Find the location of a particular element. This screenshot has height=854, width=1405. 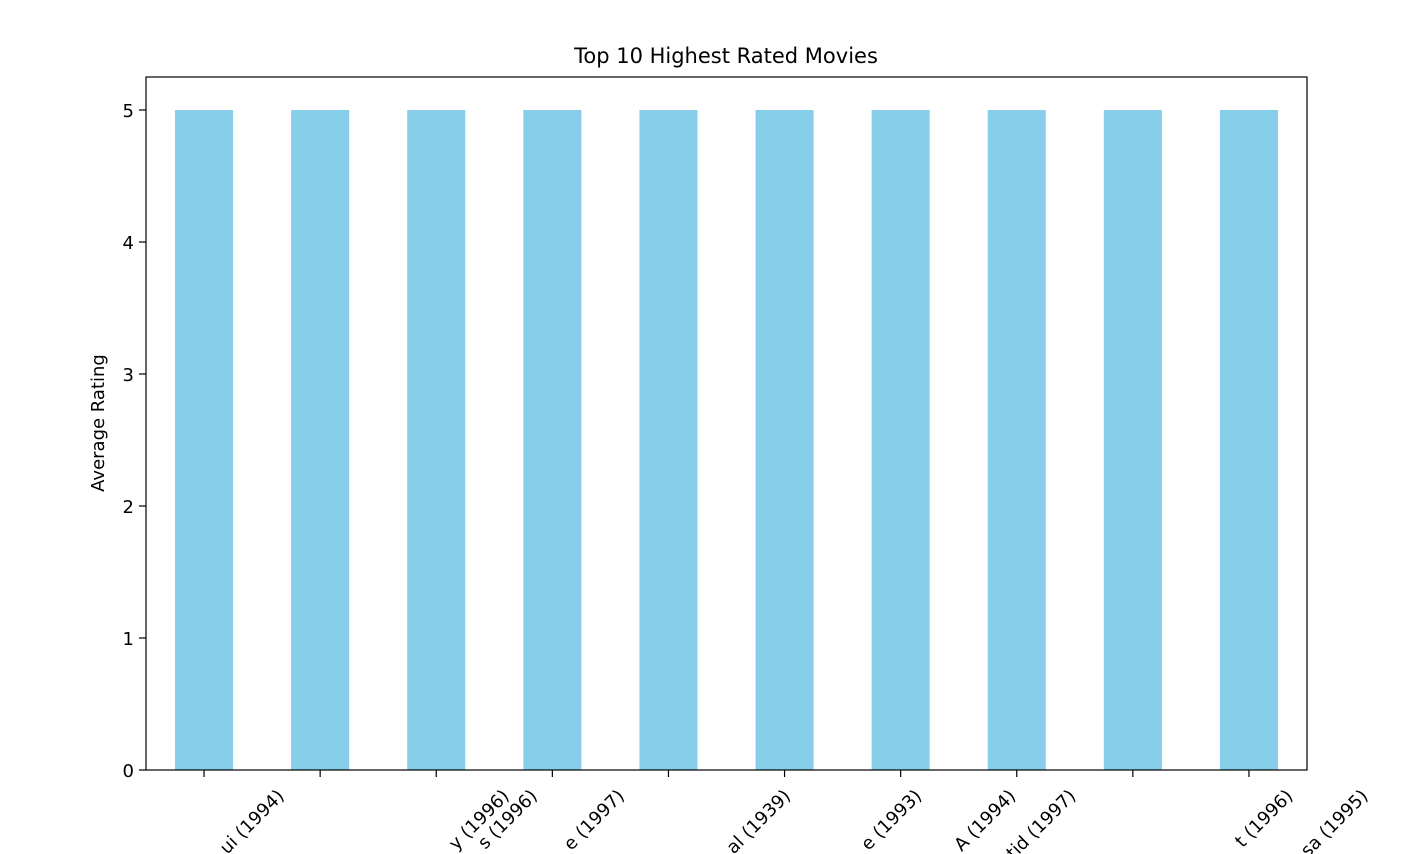

x-tick-label: sa (1995) is located at coordinates (1335, 820).